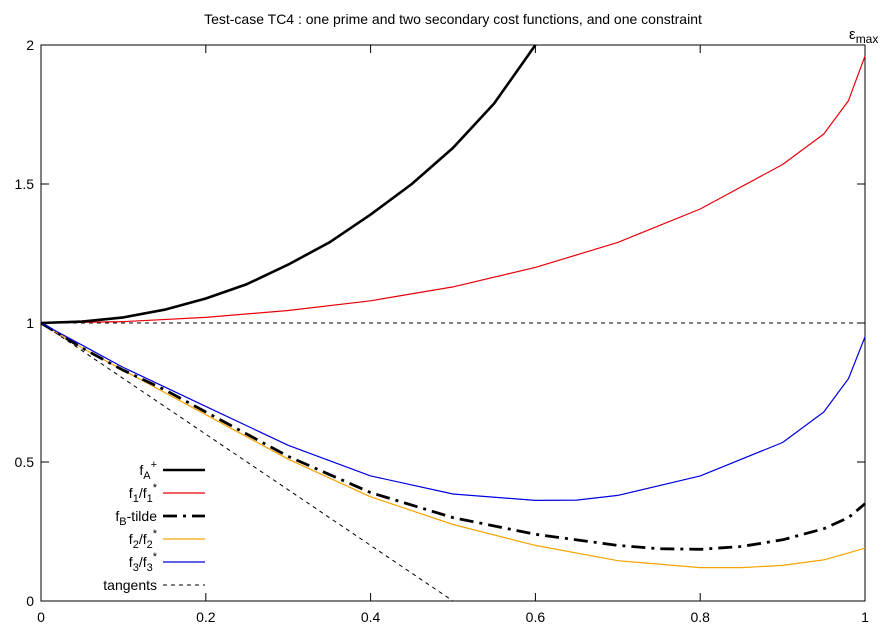  What do you see at coordinates (865, 617) in the screenshot?
I see `x-tick-label: 1` at bounding box center [865, 617].